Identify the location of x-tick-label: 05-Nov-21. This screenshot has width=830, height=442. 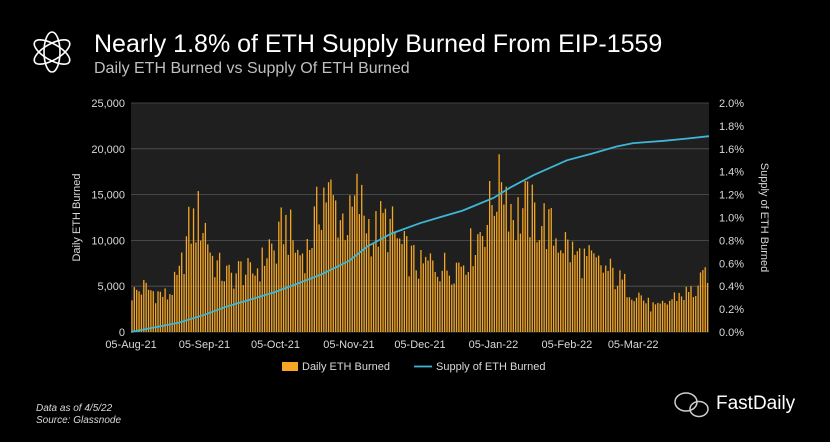
(348, 345).